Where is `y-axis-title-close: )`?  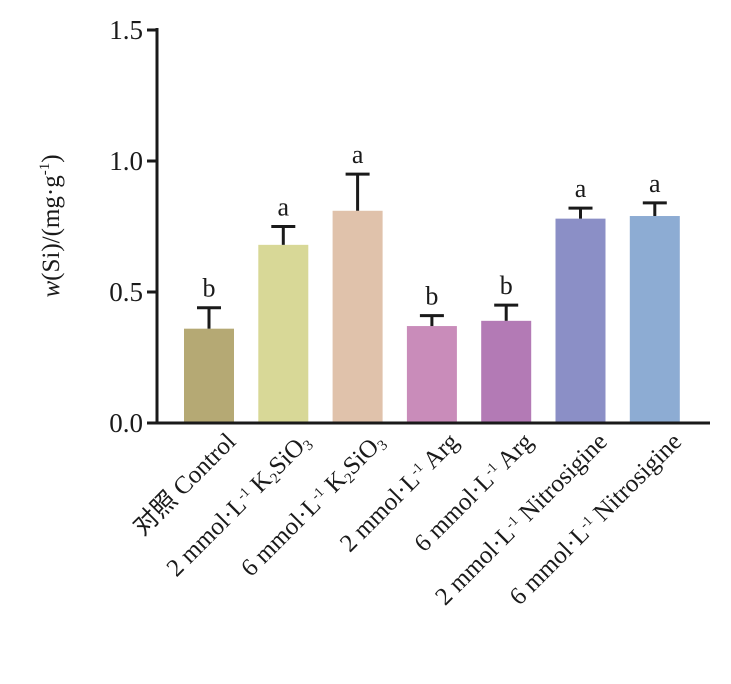 y-axis-title-close: ) is located at coordinates (51, 158).